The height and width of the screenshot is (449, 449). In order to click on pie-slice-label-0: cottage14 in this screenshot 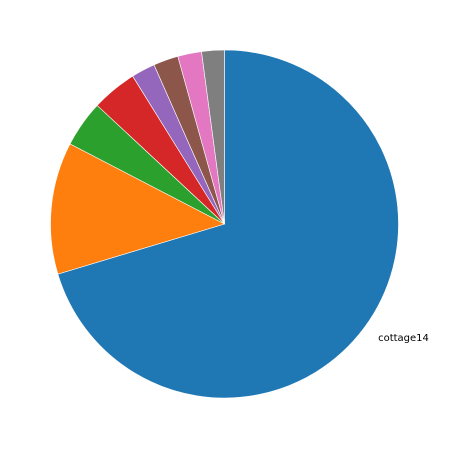, I will do `click(403, 338)`.